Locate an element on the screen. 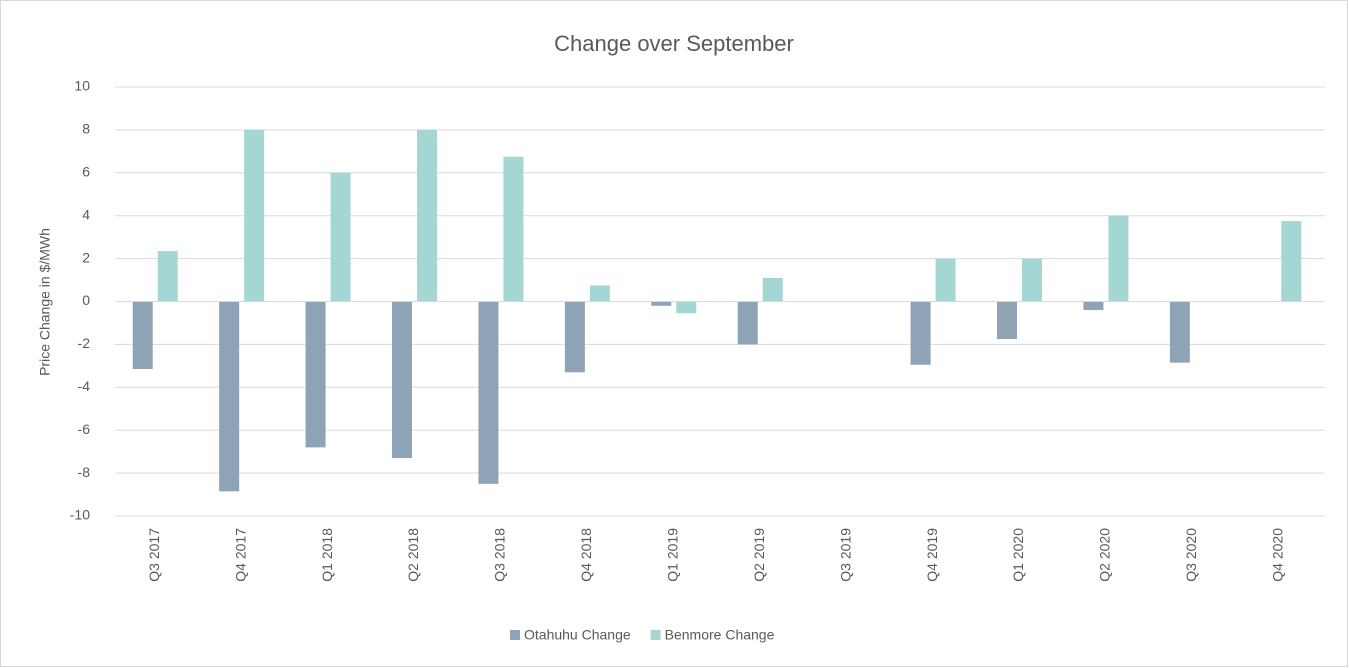 Image resolution: width=1349 pixels, height=668 pixels. y-axis-label: Price Change in $/MWh is located at coordinates (45, 302).